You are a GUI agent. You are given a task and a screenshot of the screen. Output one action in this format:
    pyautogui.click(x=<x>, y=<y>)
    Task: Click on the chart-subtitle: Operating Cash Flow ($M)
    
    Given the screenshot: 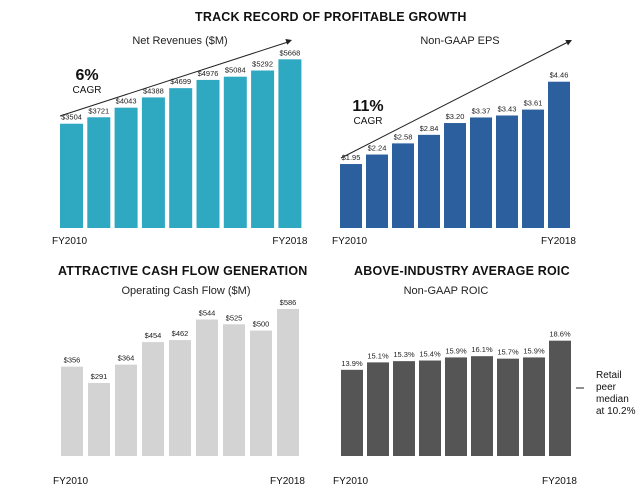 What is the action you would take?
    pyautogui.click(x=186, y=291)
    